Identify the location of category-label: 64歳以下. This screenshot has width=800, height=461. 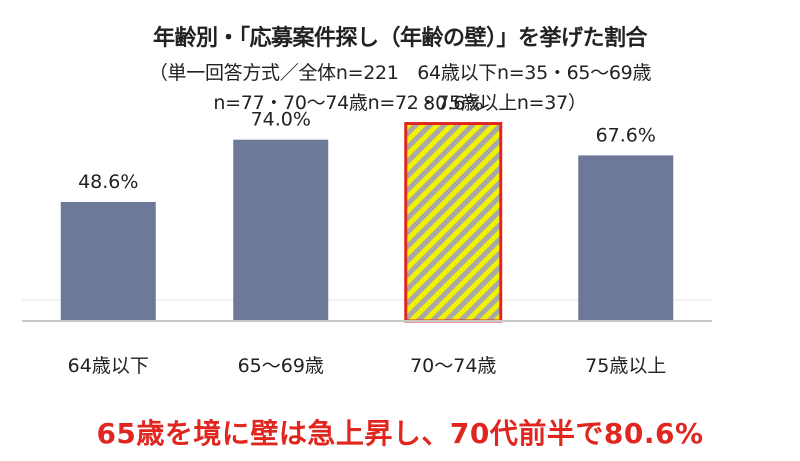
(108, 366).